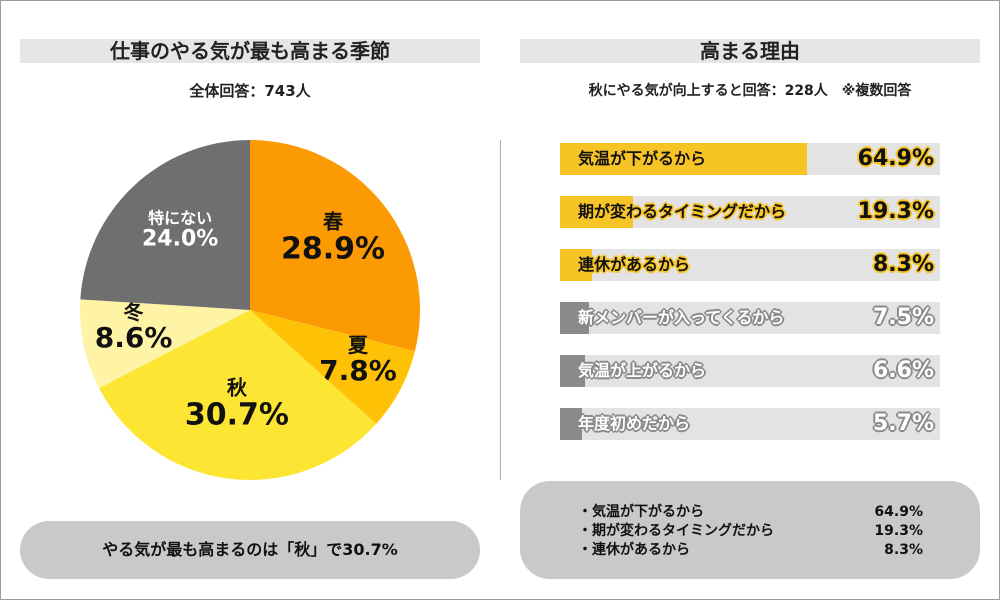 Image resolution: width=1000 pixels, height=600 pixels. Describe the element at coordinates (358, 370) in the screenshot. I see `pie-value-label: 7.8%` at that location.